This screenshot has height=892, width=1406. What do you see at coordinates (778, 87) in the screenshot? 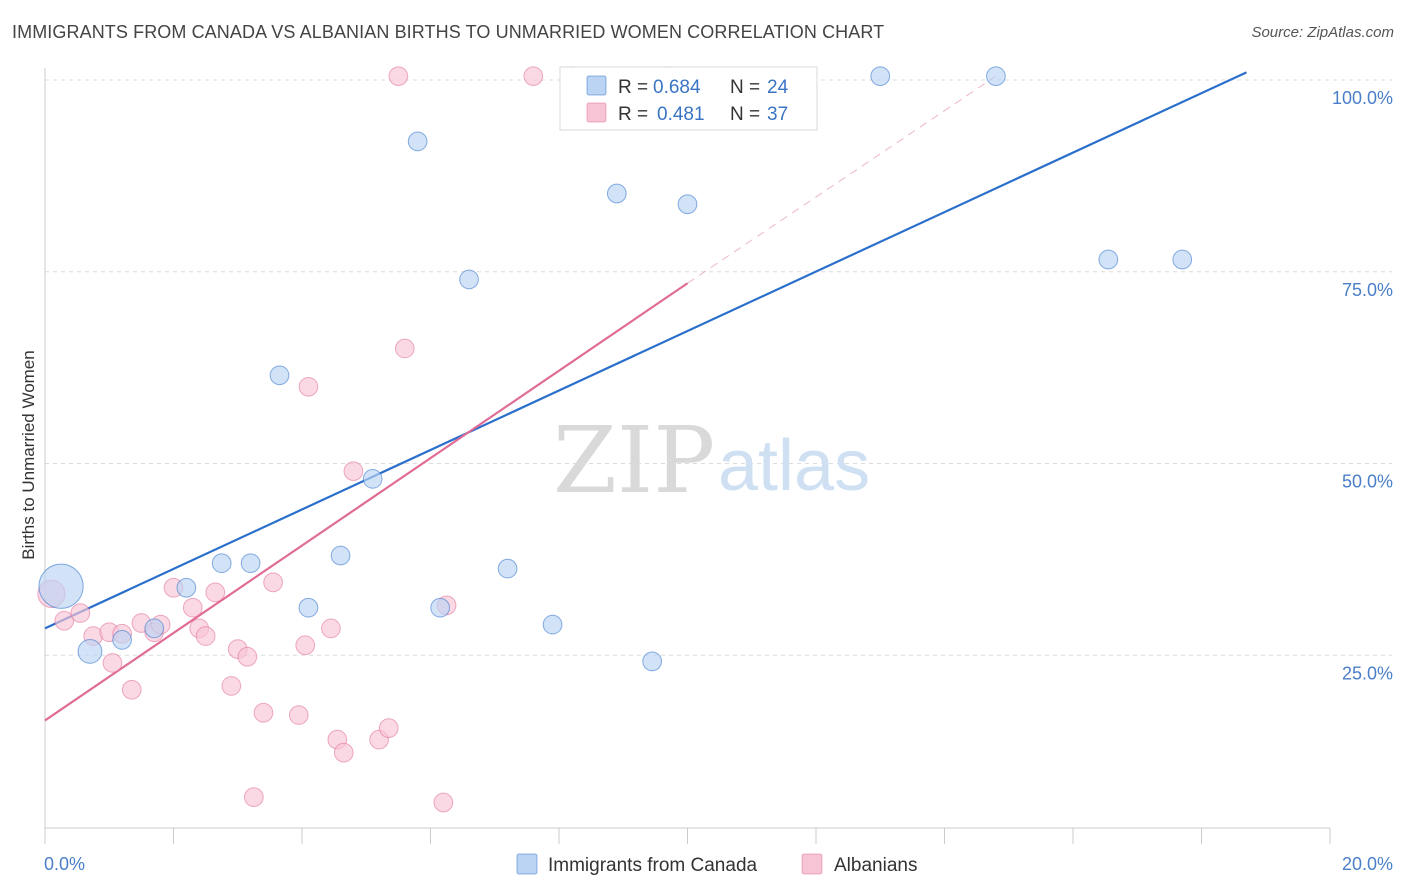
I see `legend-n-canada: 24` at bounding box center [778, 87].